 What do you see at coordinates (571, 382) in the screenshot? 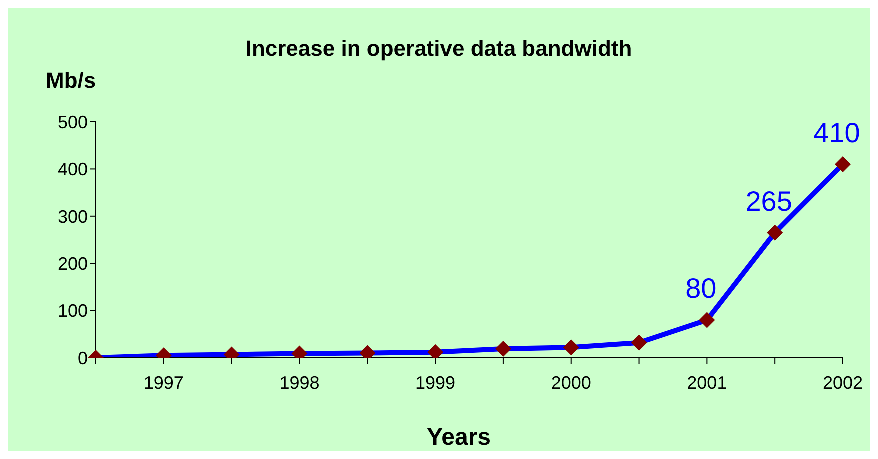
I see `x-tick-label: 2000` at bounding box center [571, 382].